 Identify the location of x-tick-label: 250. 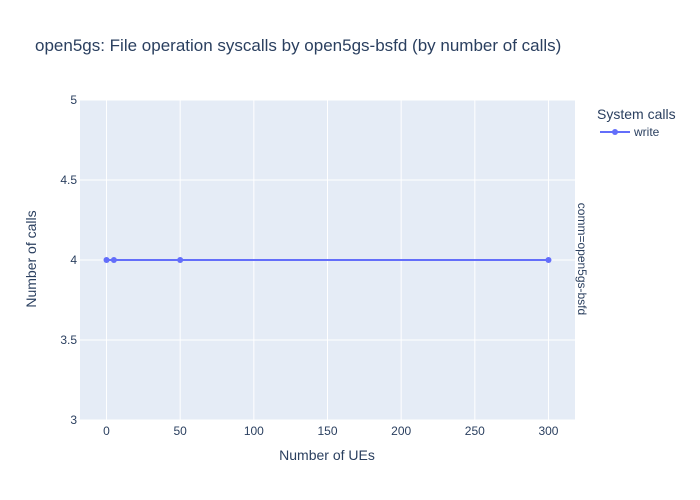
(475, 431).